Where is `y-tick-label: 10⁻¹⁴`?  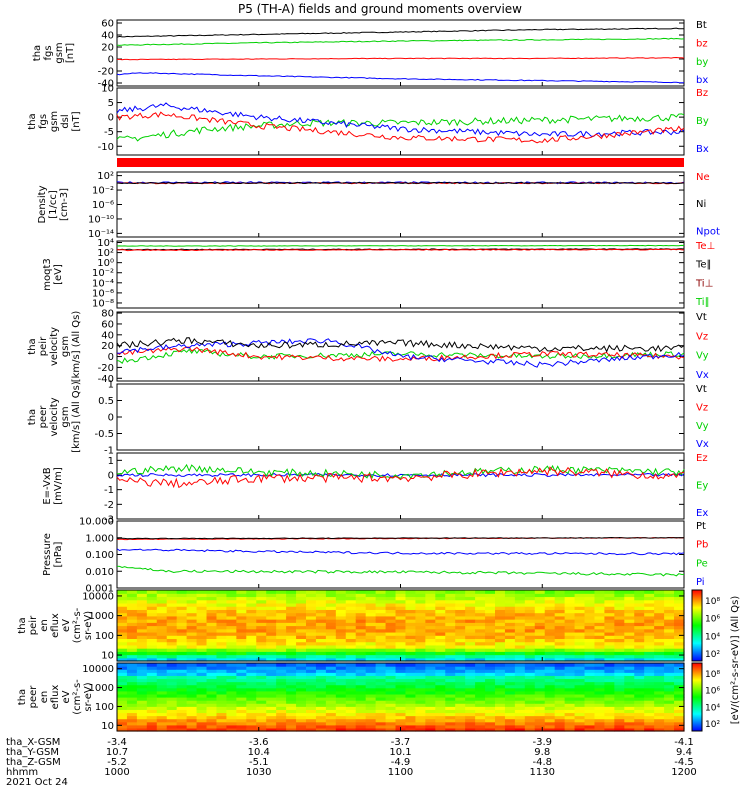 y-tick-label: 10⁻¹⁴ is located at coordinates (101, 234).